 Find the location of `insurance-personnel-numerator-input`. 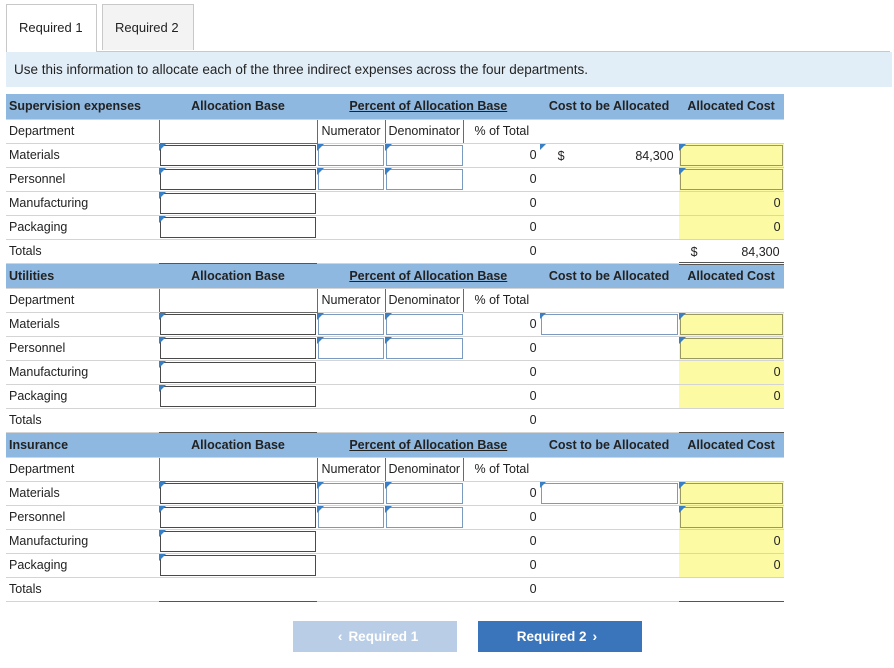

insurance-personnel-numerator-input is located at coordinates (351, 517).